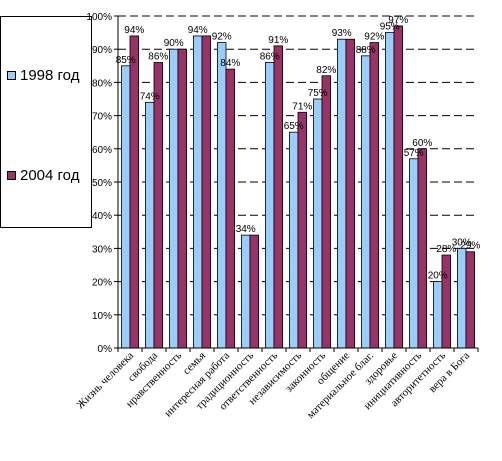 The image size is (502, 461). Describe the element at coordinates (11, 175) in the screenshot. I see `legend-swatch-2004` at that location.